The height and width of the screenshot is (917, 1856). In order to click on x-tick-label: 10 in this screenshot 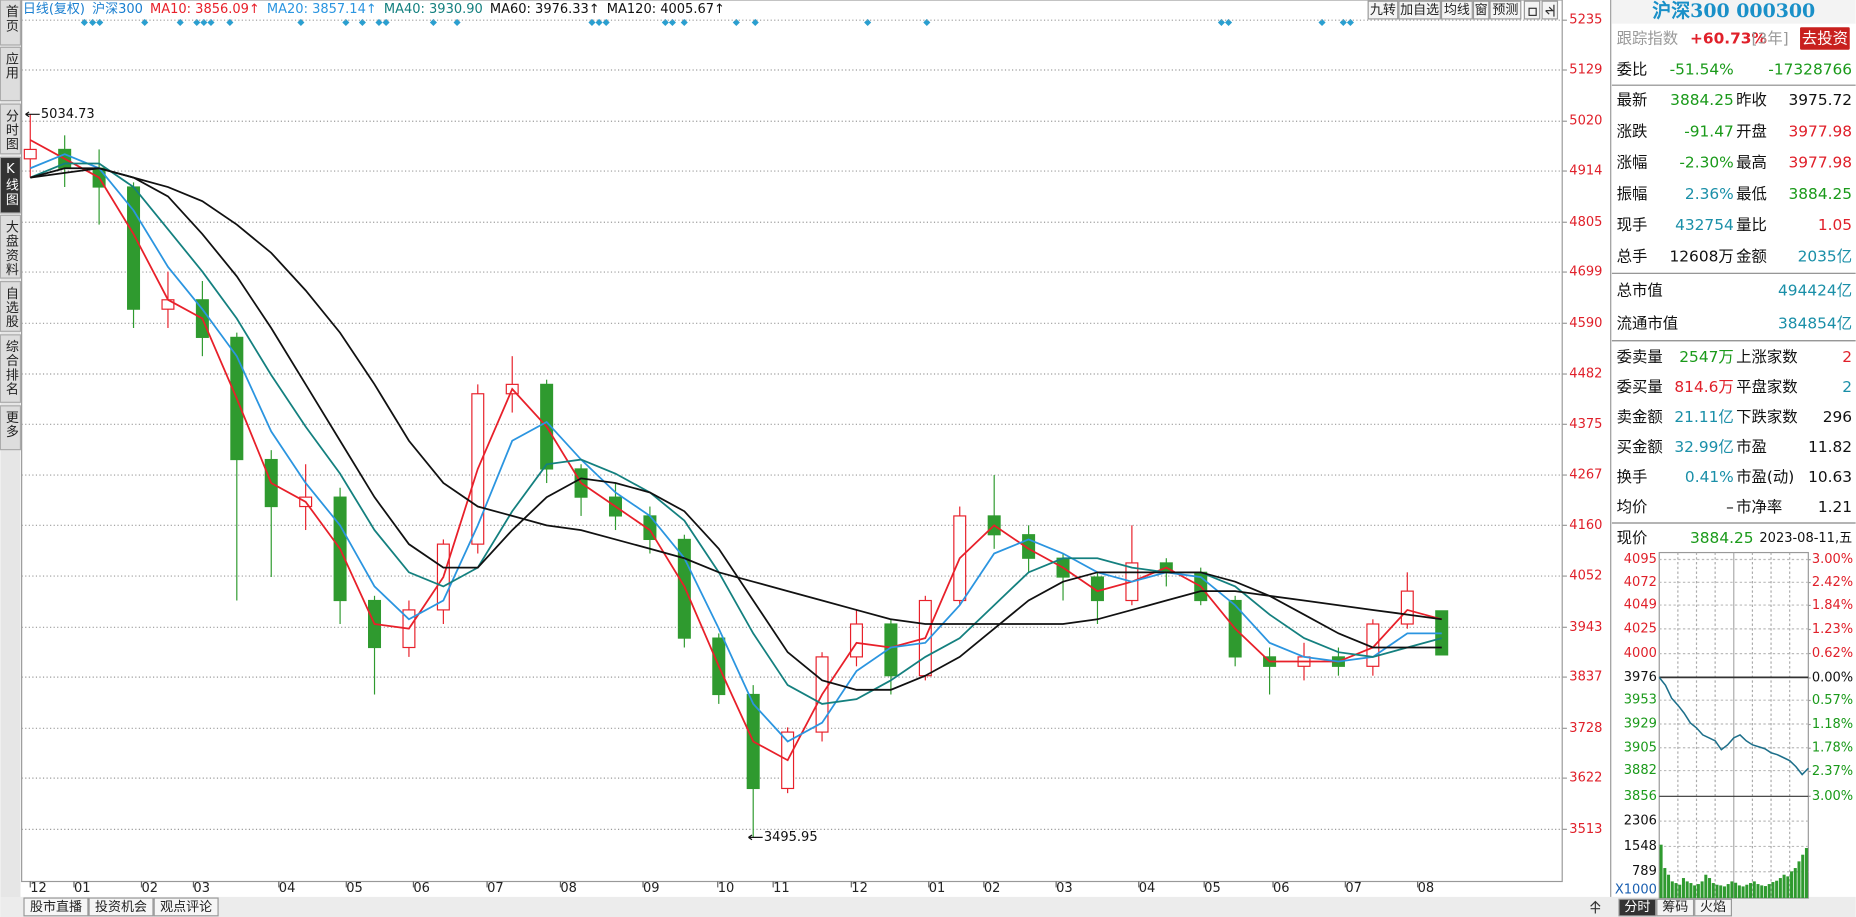, I will do `click(726, 888)`.